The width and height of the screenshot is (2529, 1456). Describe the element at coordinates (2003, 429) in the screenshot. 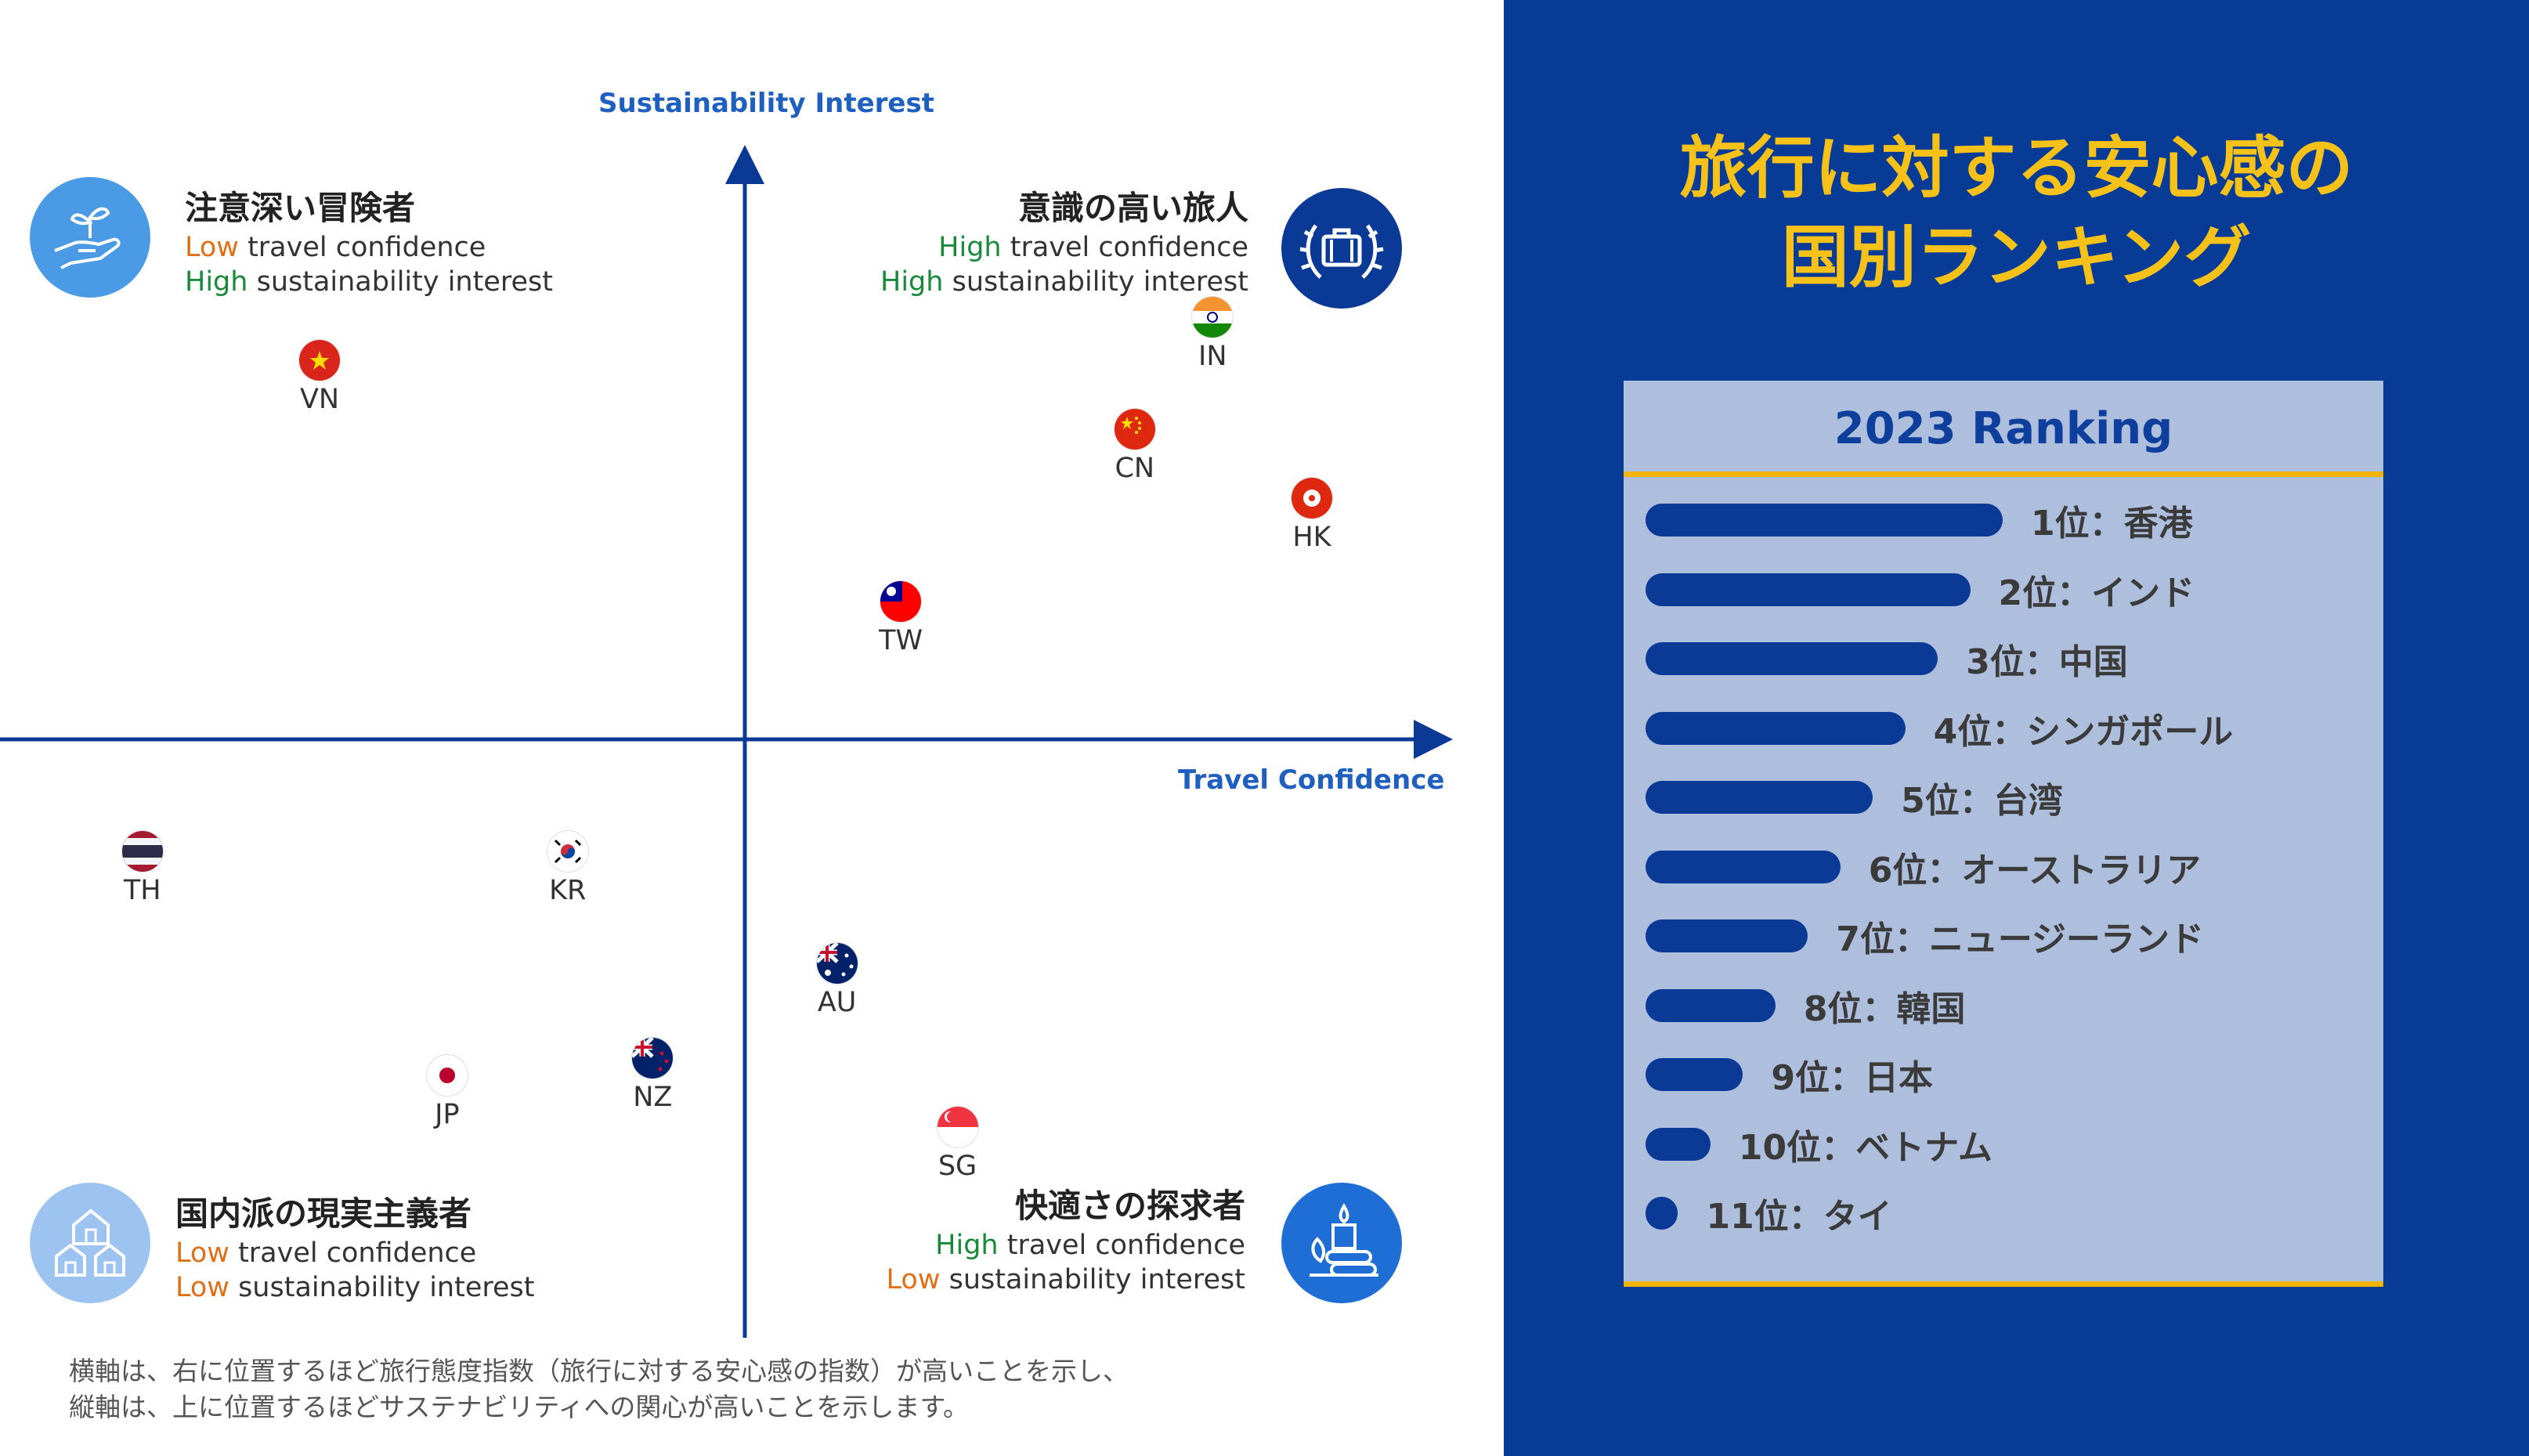

I see `ranking-title: 2023 Ranking` at that location.